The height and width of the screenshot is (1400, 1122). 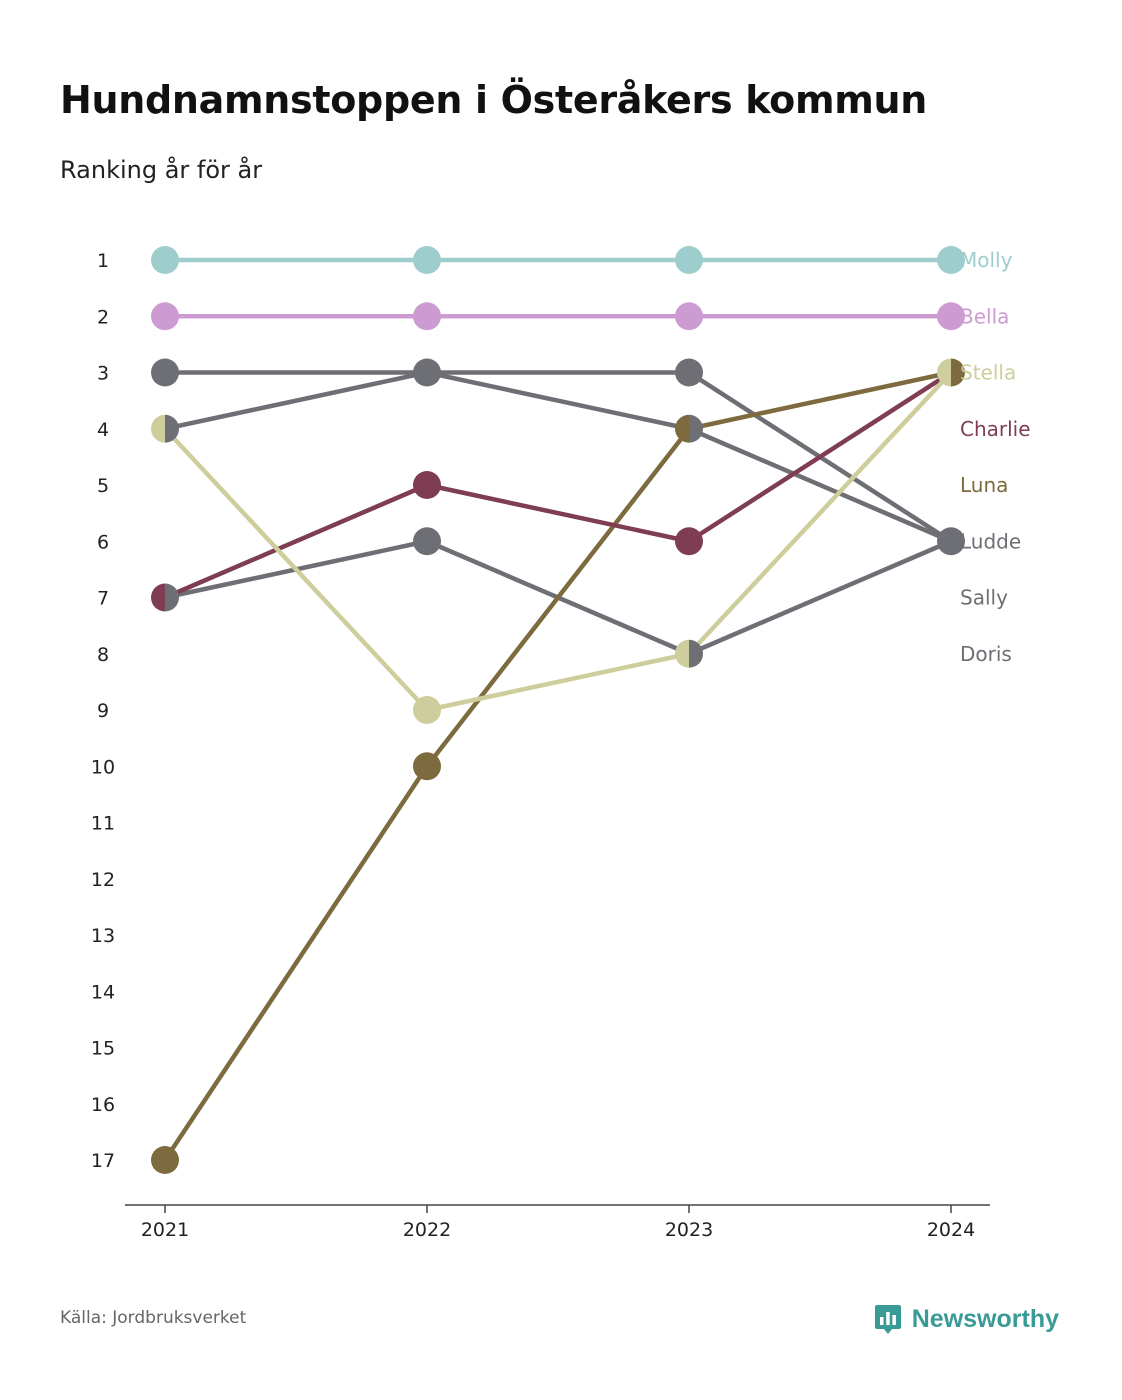 What do you see at coordinates (689, 372) in the screenshot?
I see `point-ludde-2023` at bounding box center [689, 372].